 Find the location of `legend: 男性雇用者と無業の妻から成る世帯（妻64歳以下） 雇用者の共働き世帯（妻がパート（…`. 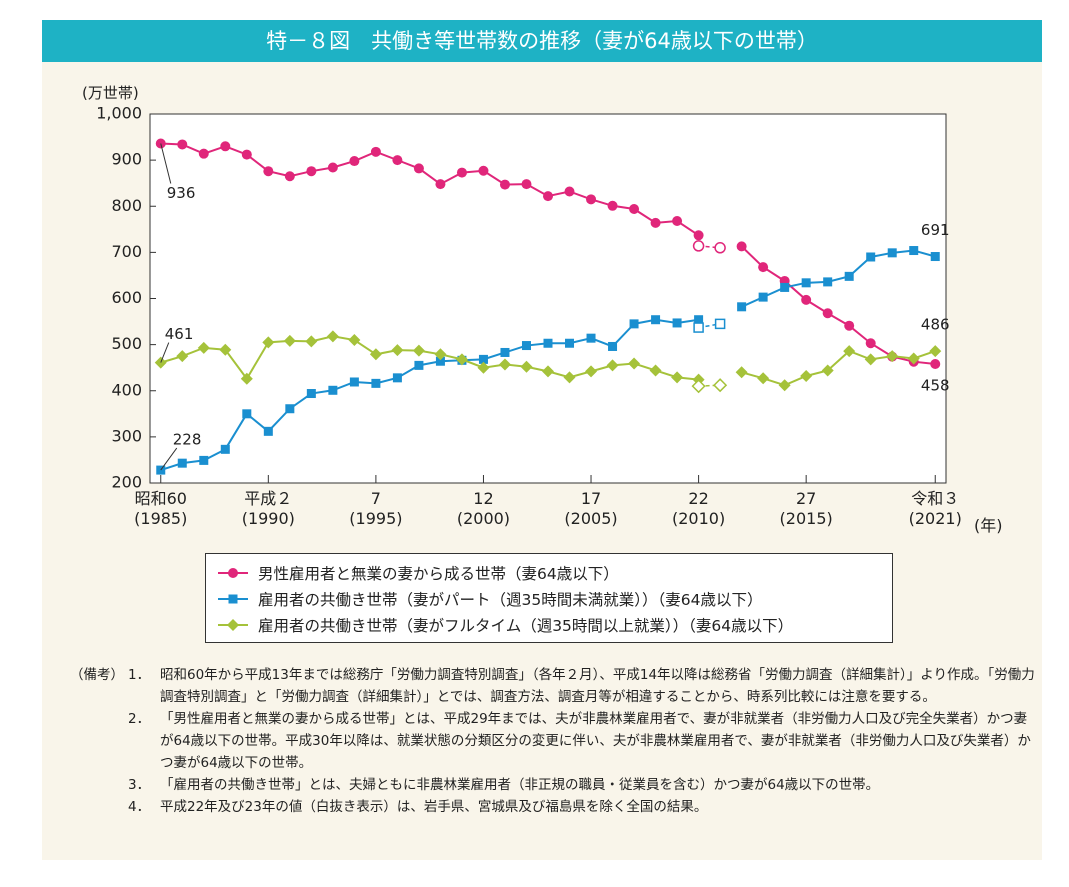

legend: 男性雇用者と無業の妻から成る世帯（妻64歳以下） 雇用者の共働き世帯（妻がパート（… is located at coordinates (549, 598).